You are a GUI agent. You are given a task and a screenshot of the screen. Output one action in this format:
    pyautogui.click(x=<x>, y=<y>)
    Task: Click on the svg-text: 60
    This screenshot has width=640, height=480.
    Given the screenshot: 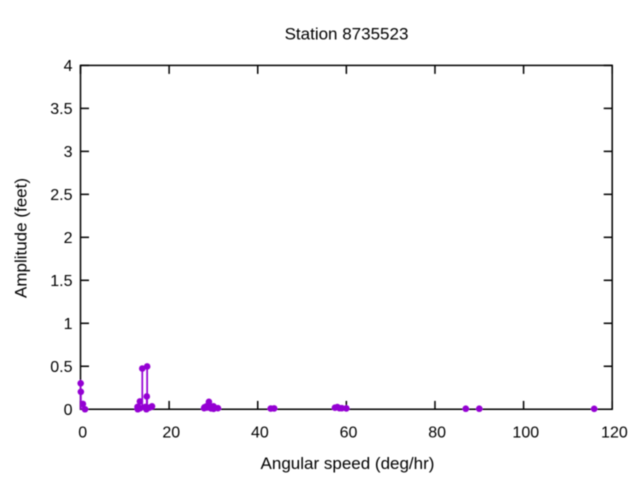 What is the action you would take?
    pyautogui.click(x=349, y=432)
    